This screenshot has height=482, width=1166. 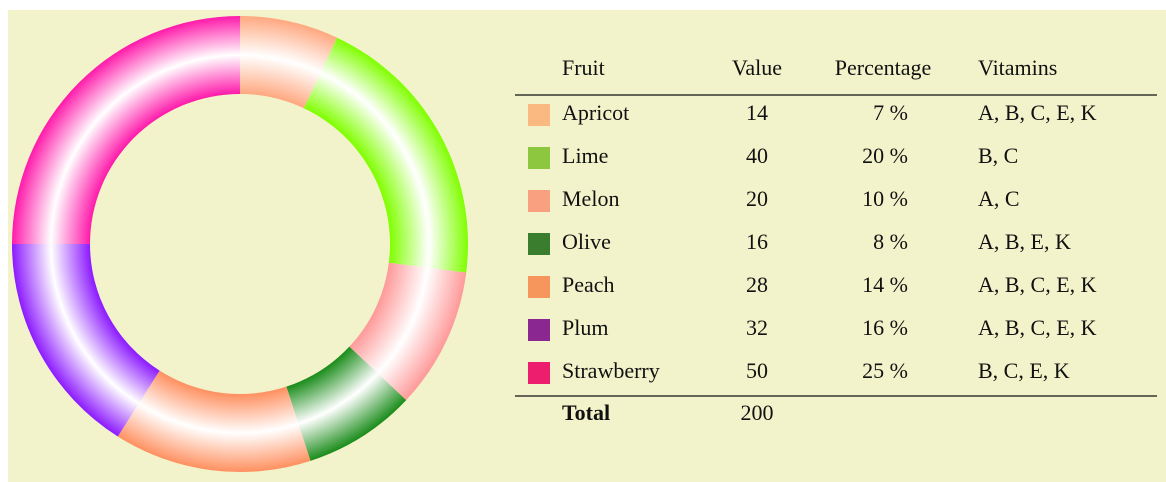 What do you see at coordinates (585, 155) in the screenshot?
I see `fruit-name: Lime` at bounding box center [585, 155].